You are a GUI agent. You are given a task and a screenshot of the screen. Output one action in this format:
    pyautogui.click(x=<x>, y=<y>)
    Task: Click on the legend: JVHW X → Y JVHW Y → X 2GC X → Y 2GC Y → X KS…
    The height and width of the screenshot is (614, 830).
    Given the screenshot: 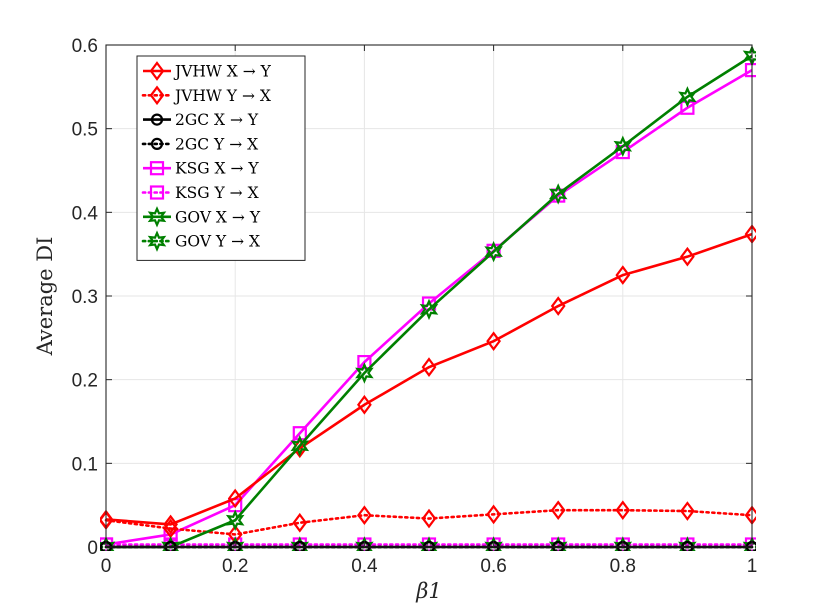 What is the action you would take?
    pyautogui.click(x=221, y=158)
    